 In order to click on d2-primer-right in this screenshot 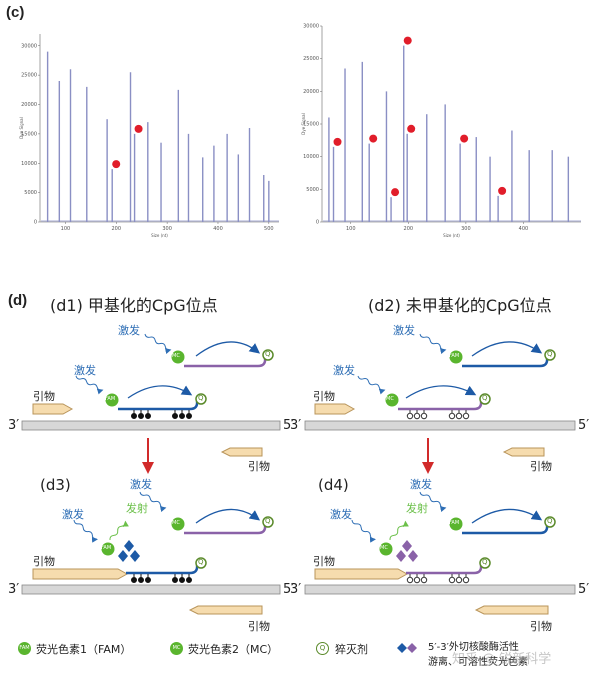, I will do `click(523, 452)`.